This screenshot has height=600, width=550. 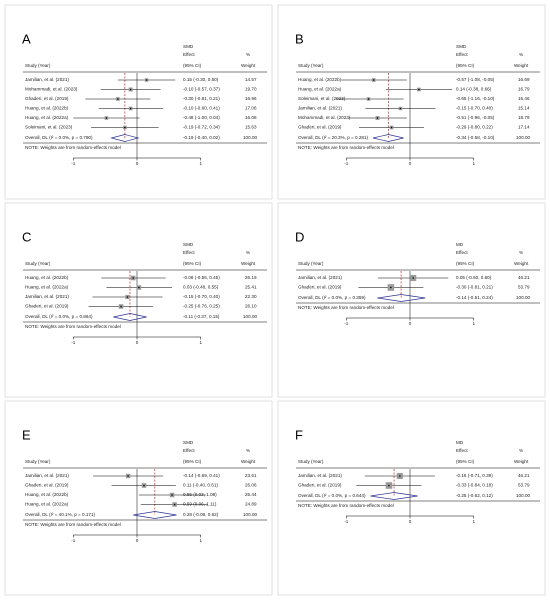 I want to click on weight-label: 26.19, so click(x=251, y=277).